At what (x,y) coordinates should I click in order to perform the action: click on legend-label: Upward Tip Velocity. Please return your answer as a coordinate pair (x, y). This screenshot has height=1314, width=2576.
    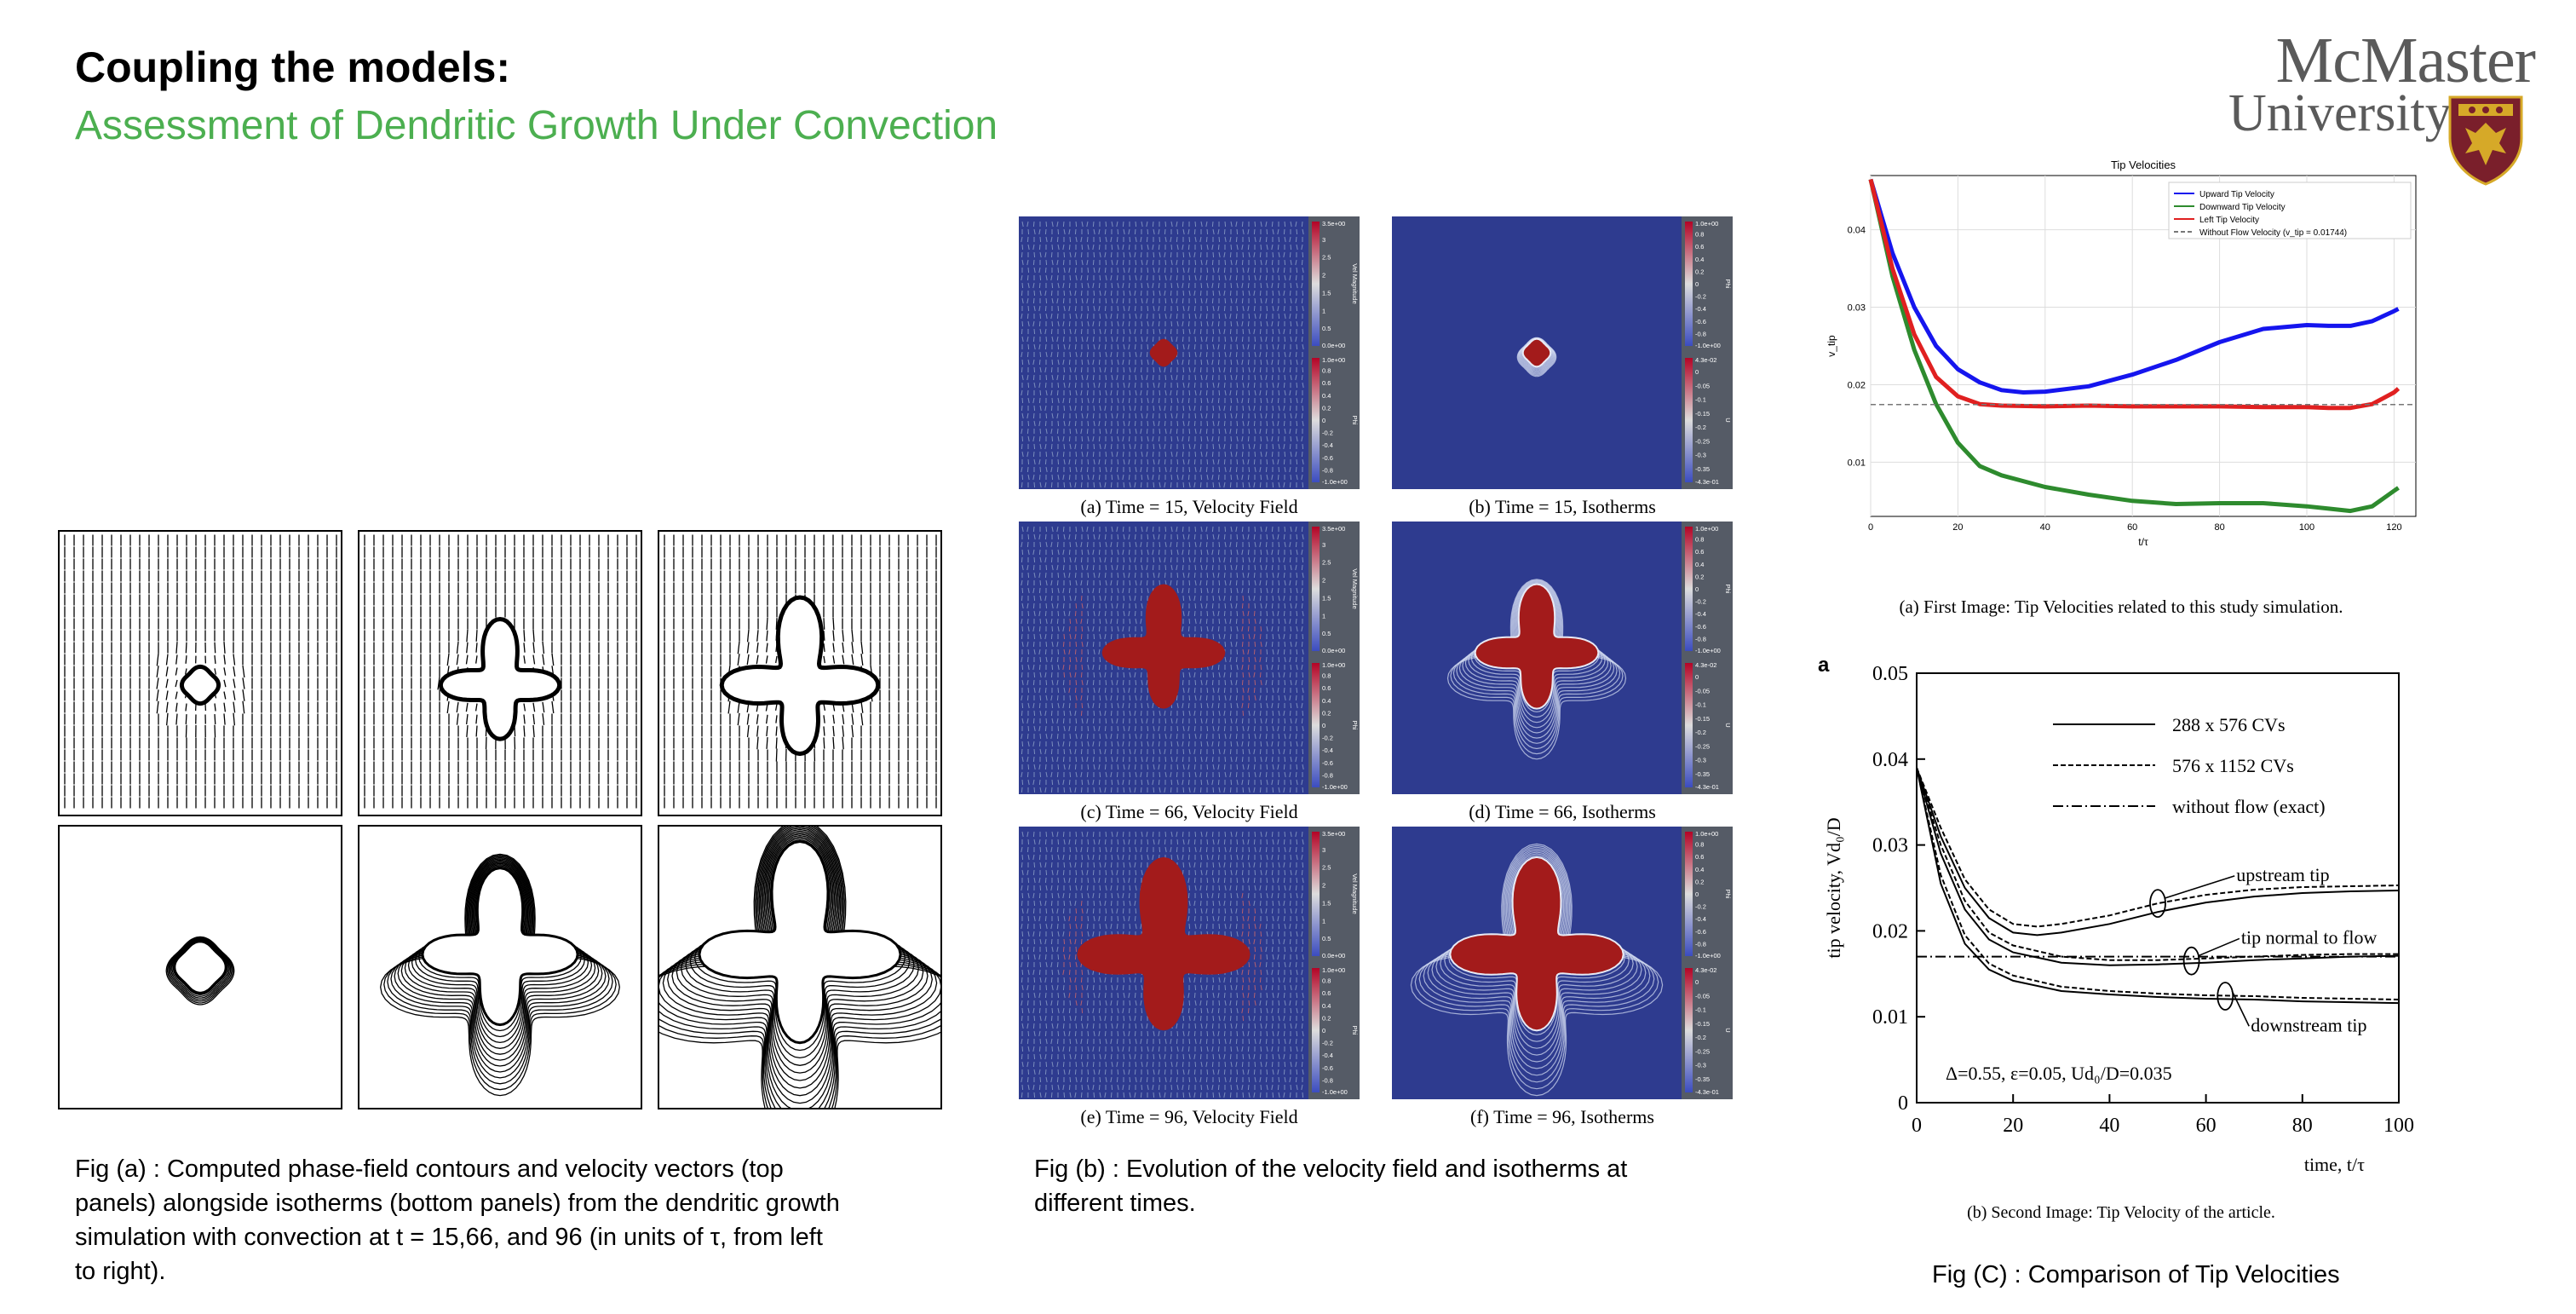
    Looking at the image, I should click on (2236, 194).